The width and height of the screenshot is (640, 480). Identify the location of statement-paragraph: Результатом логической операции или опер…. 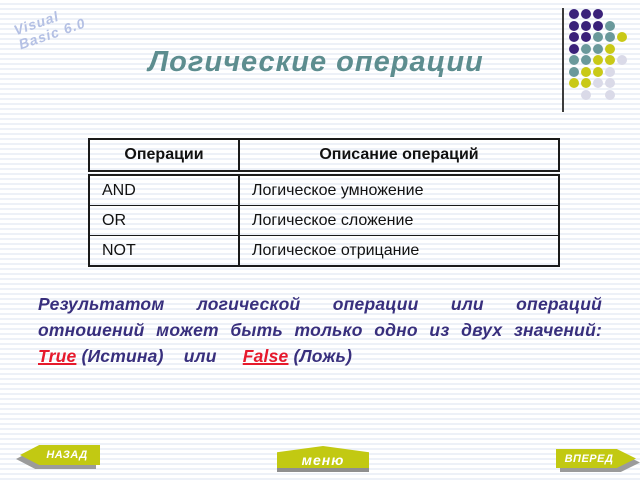
(320, 330).